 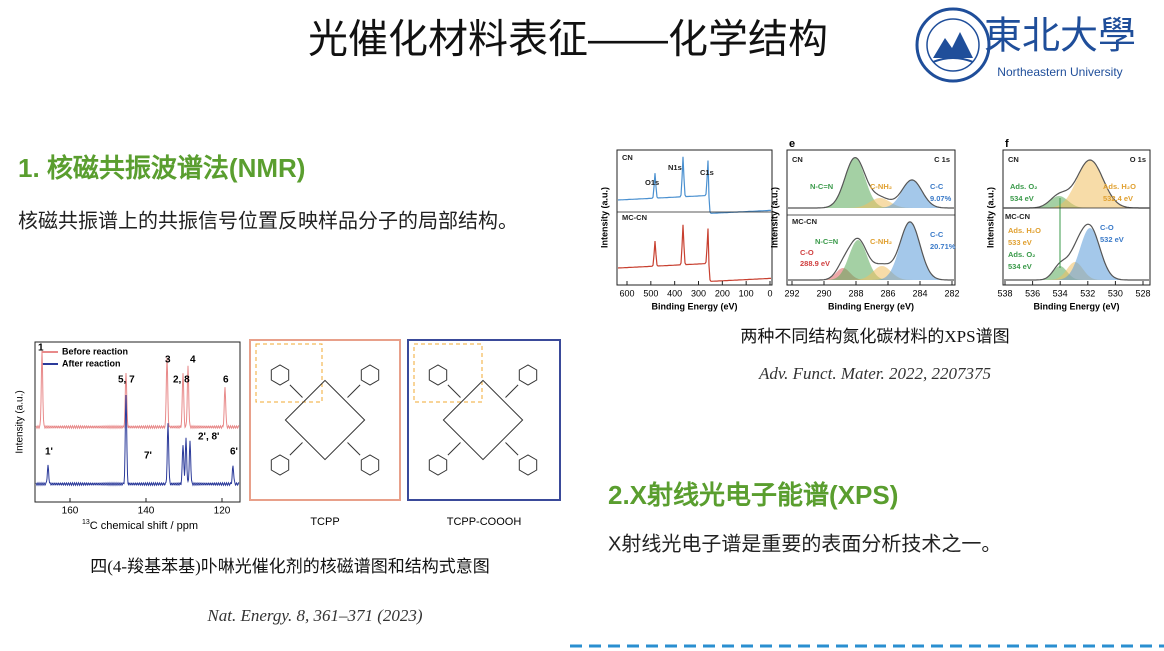 I want to click on x-tick-label: 282, so click(x=951, y=293).